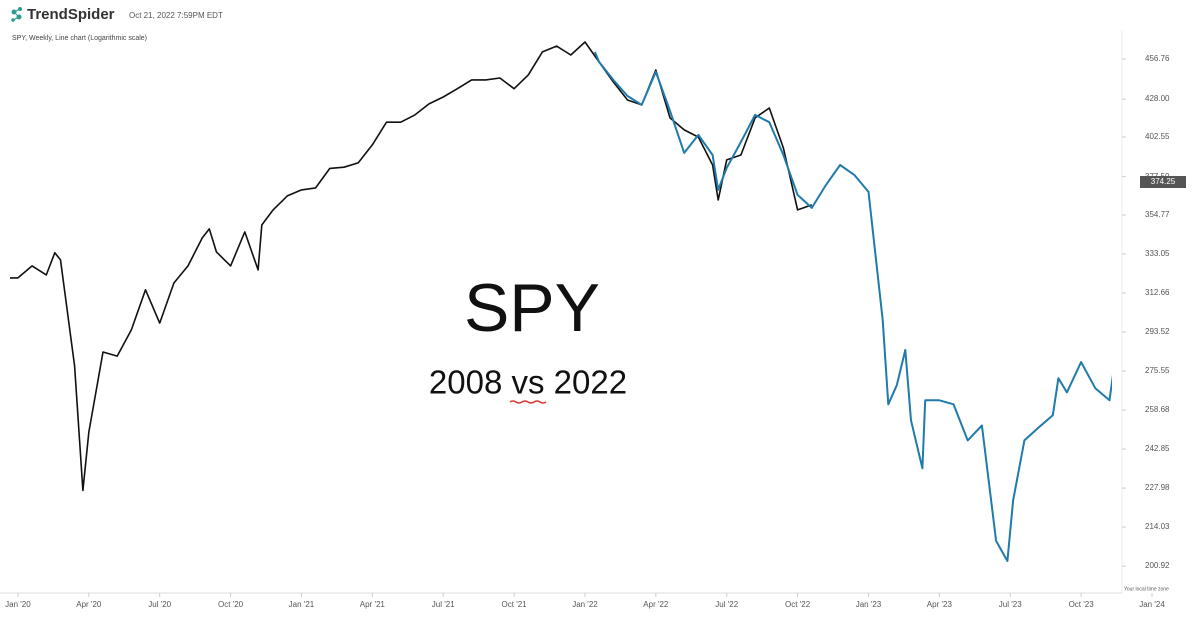 Image resolution: width=1200 pixels, height=617 pixels. I want to click on last-value-label: 374.25, so click(1163, 181).